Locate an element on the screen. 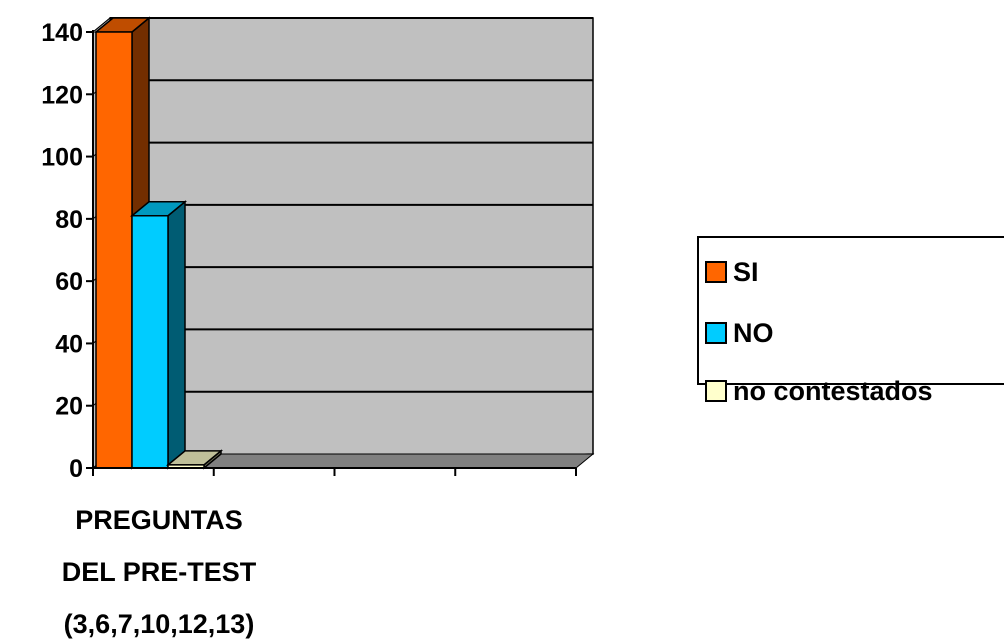 The image size is (1004, 643). y-tick-label: 120 is located at coordinates (62, 95).